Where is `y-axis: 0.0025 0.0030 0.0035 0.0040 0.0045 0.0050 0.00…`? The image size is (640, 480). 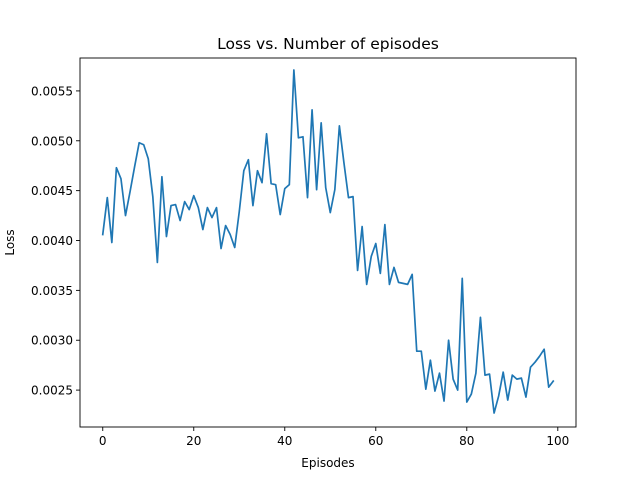 y-axis: 0.0025 0.0030 0.0035 0.0040 0.0045 0.0050 0.00… is located at coordinates (55, 241).